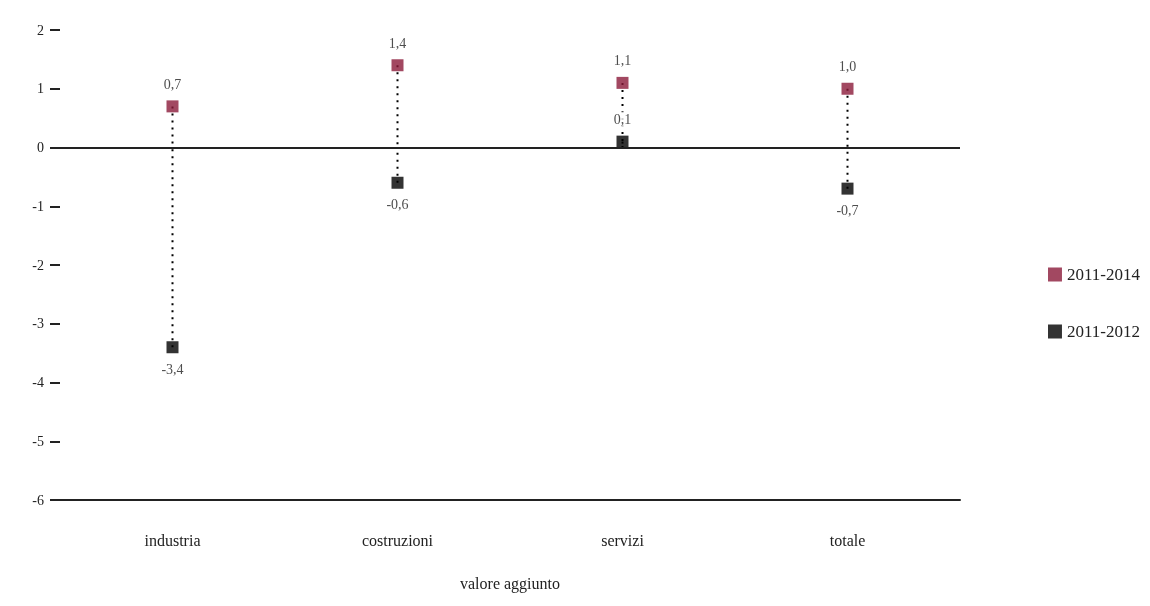  Describe the element at coordinates (847, 211) in the screenshot. I see `data-label: -0,7` at that location.